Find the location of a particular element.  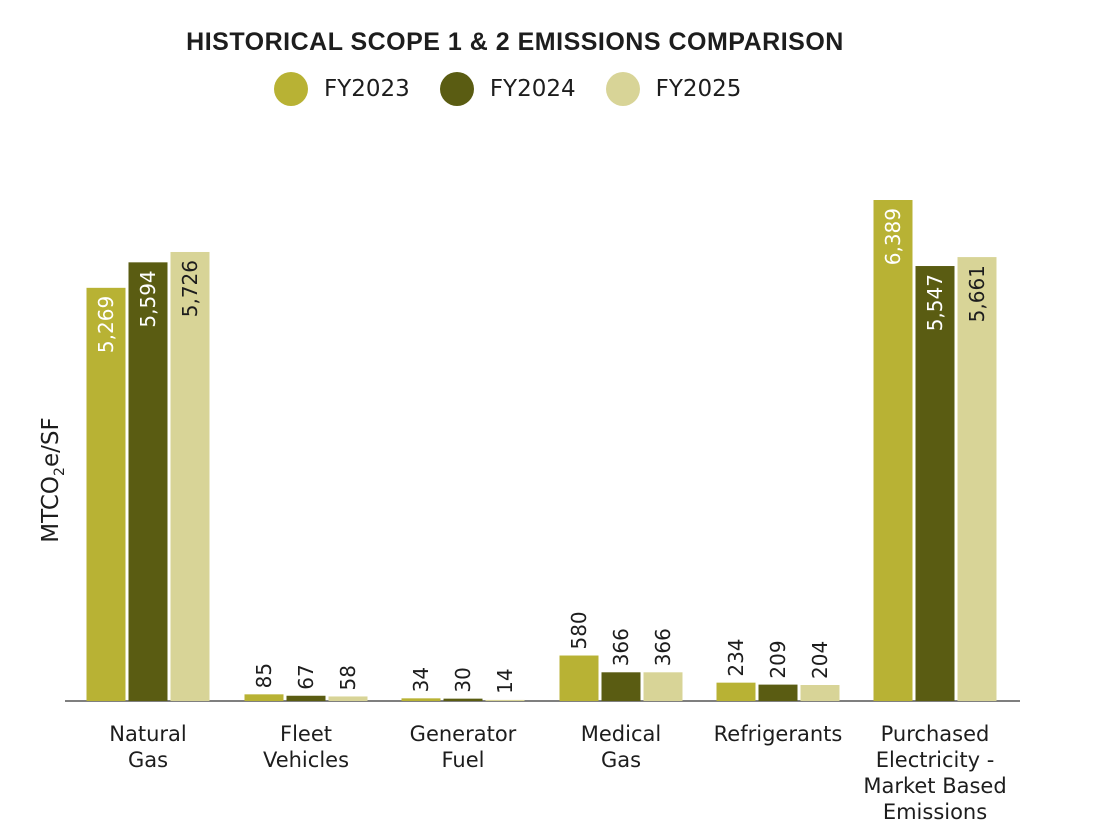

x-tick-label: Fuel is located at coordinates (463, 760).